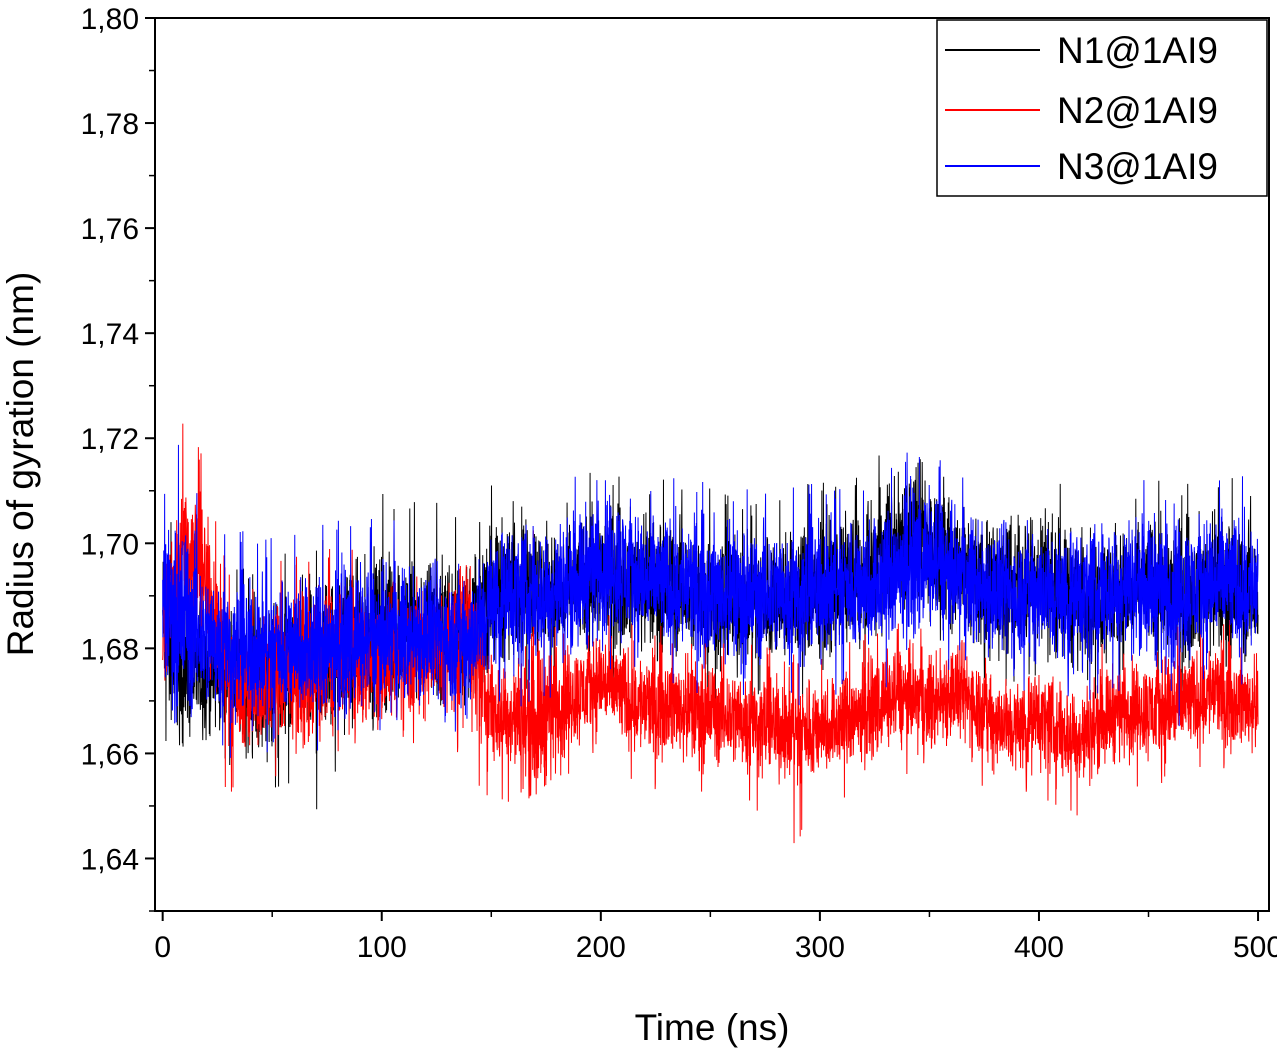 Image resolution: width=1277 pixels, height=1052 pixels. I want to click on x-tick-label: 0, so click(162, 947).